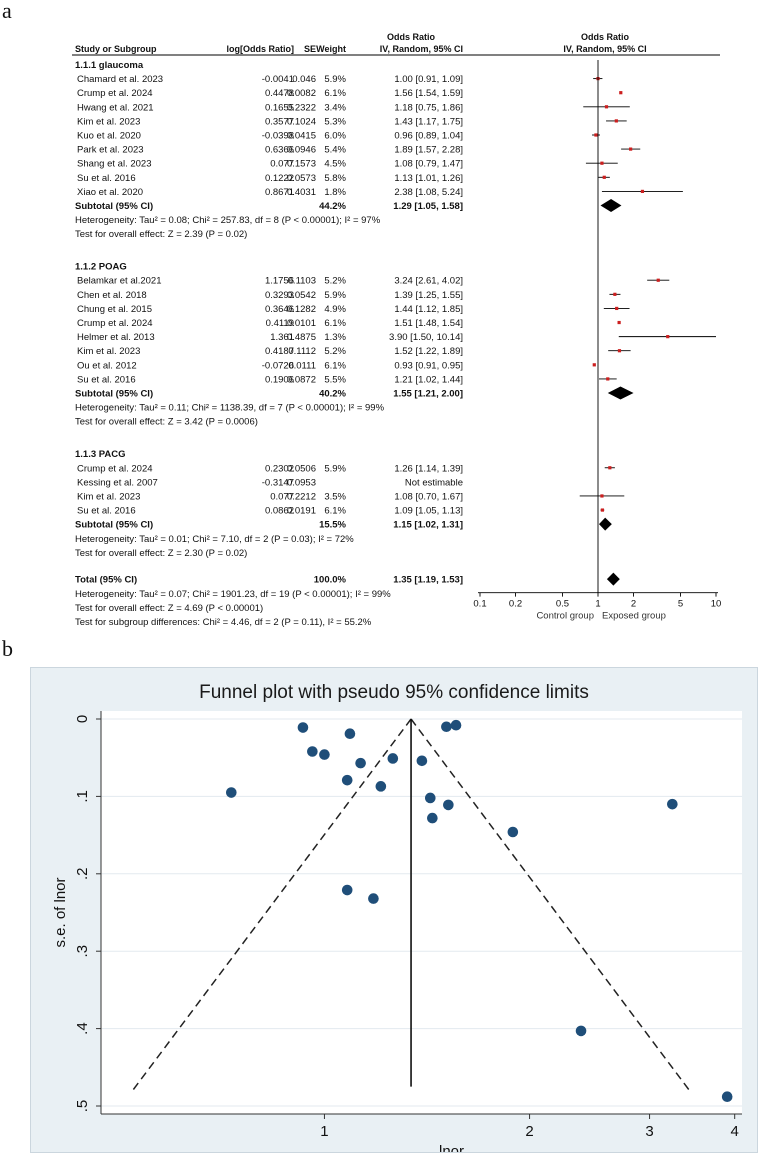  Describe the element at coordinates (278, 79) in the screenshot. I see `study-logor: -0.0041` at that location.